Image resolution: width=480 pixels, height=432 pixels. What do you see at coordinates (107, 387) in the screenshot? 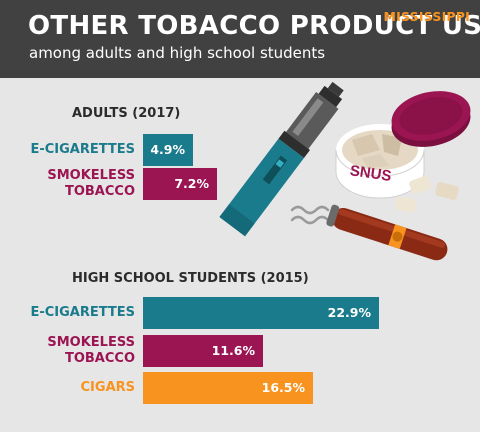
I see `category-label: CIGARS` at bounding box center [107, 387].